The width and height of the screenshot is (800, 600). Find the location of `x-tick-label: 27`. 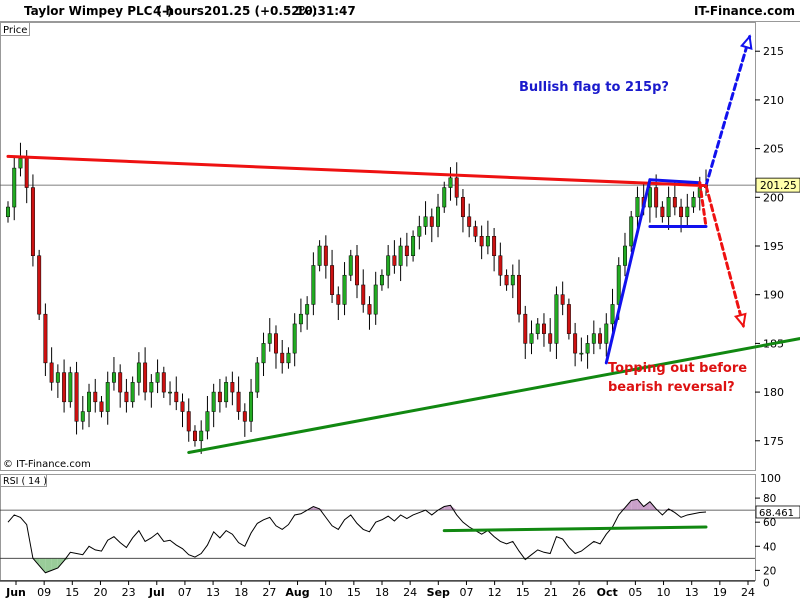

x-tick-label: 27 is located at coordinates (269, 592).